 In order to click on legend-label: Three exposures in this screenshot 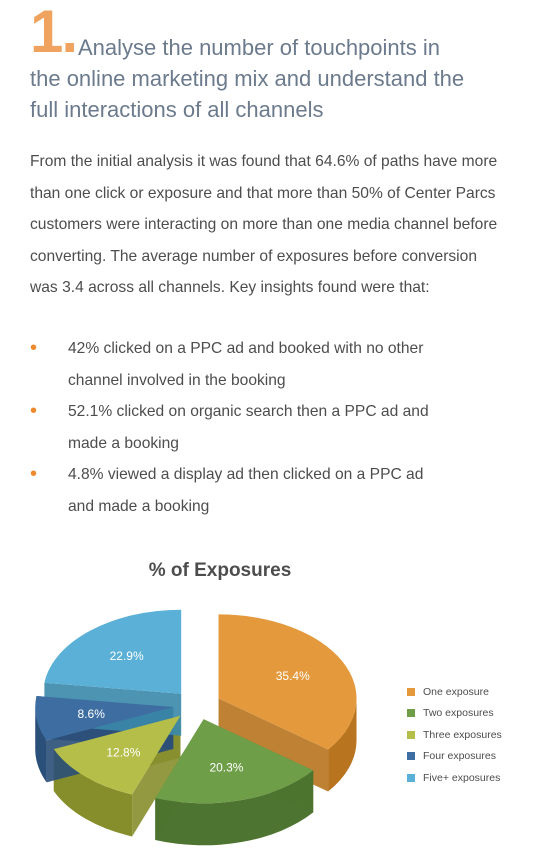, I will do `click(462, 734)`.